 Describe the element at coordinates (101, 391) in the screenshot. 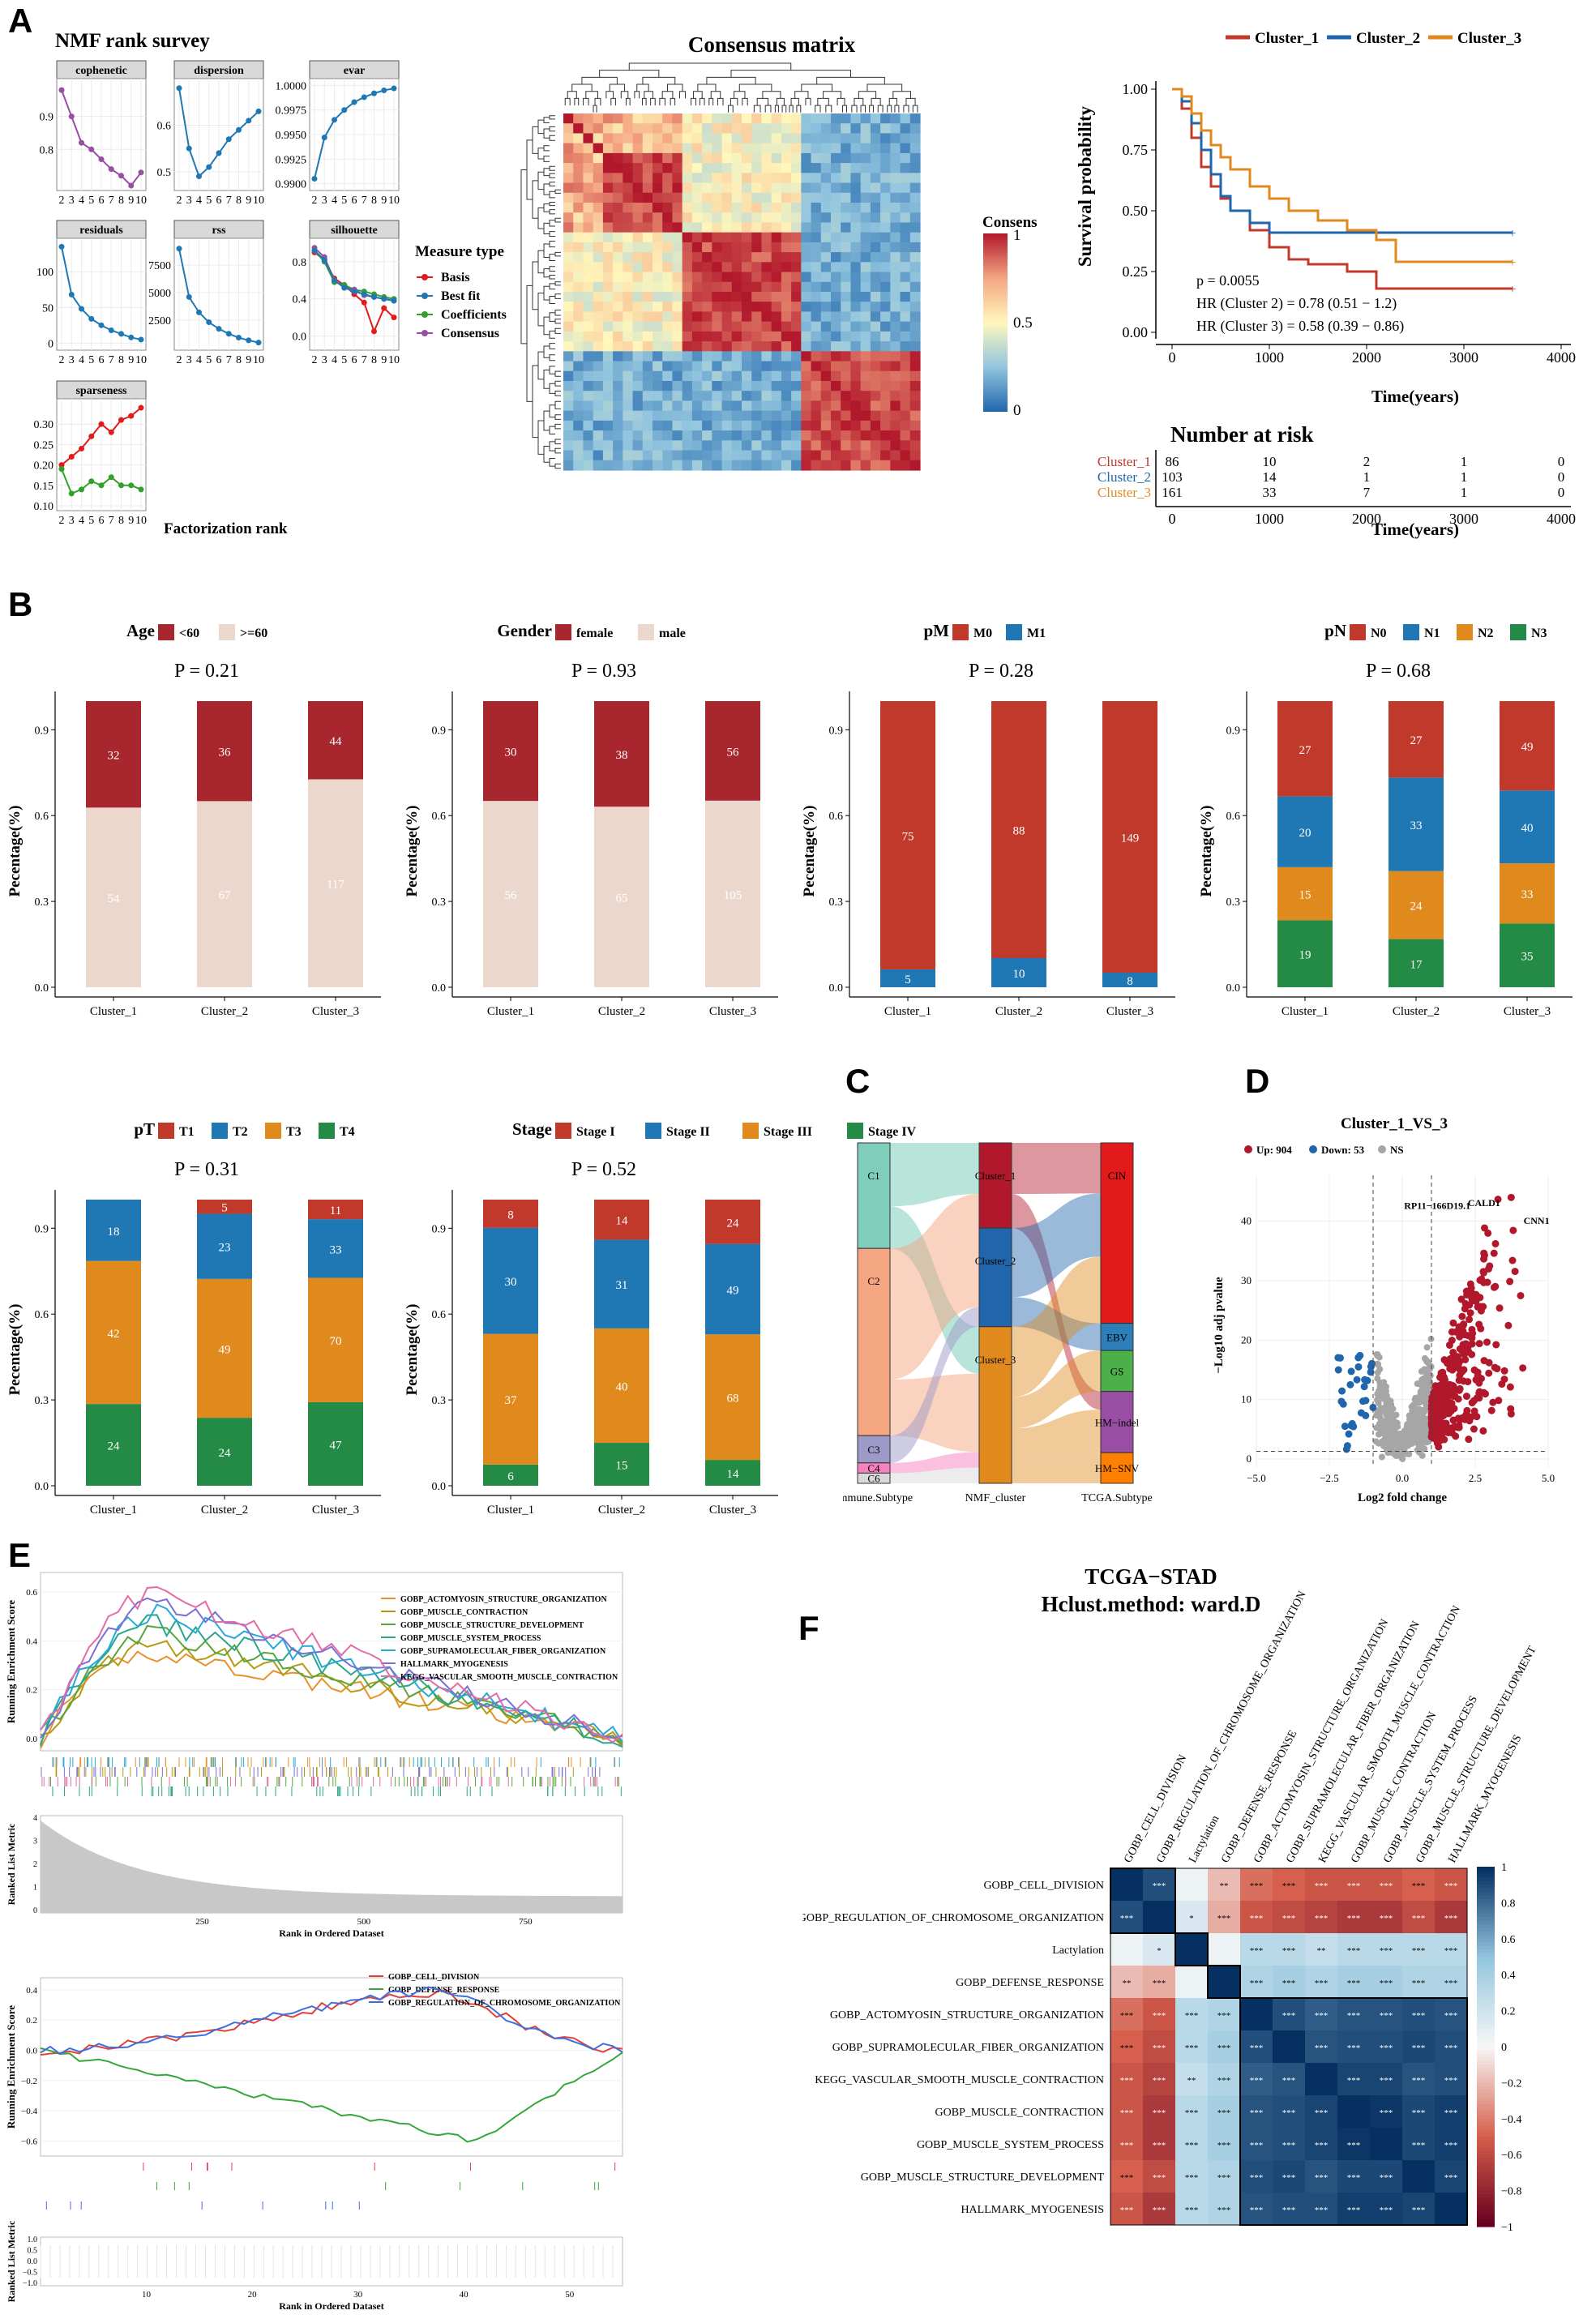

I see `facet-title: sparseness` at that location.